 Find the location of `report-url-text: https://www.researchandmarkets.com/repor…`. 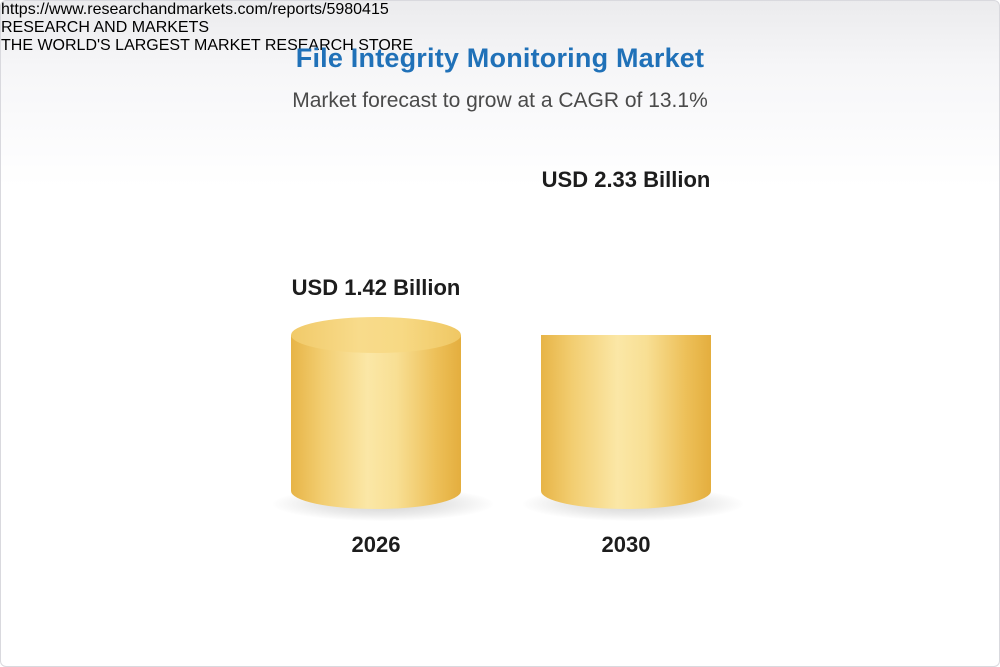

report-url-text: https://www.researchandmarkets.com/repor… is located at coordinates (195, 9).